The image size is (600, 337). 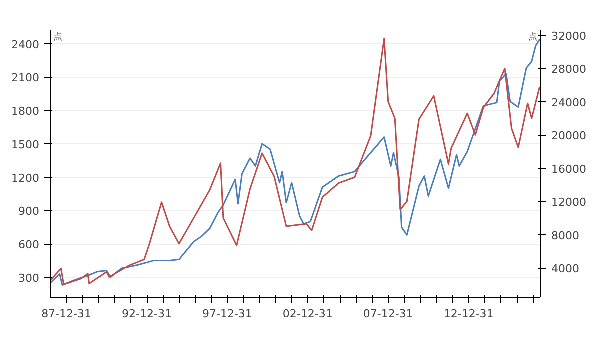 I want to click on y2-tick-label: 4000, so click(x=566, y=269).